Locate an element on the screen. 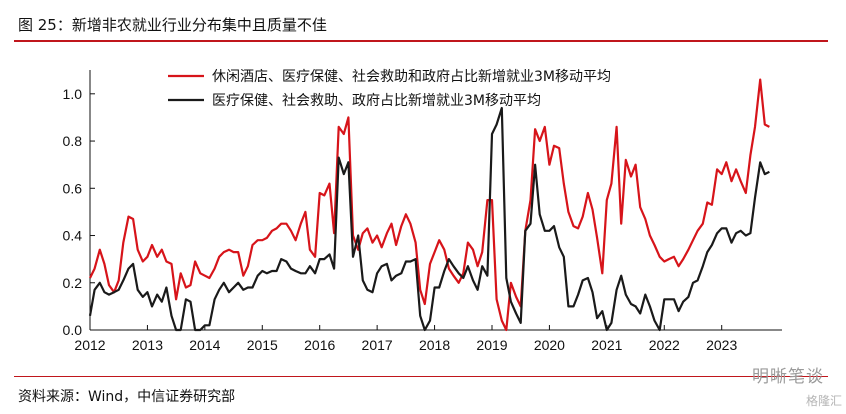 The height and width of the screenshot is (414, 846). legend-label: 休闲酒店、医疗保健、社会救助和政府占比新增就业3M移动平均 is located at coordinates (411, 77).